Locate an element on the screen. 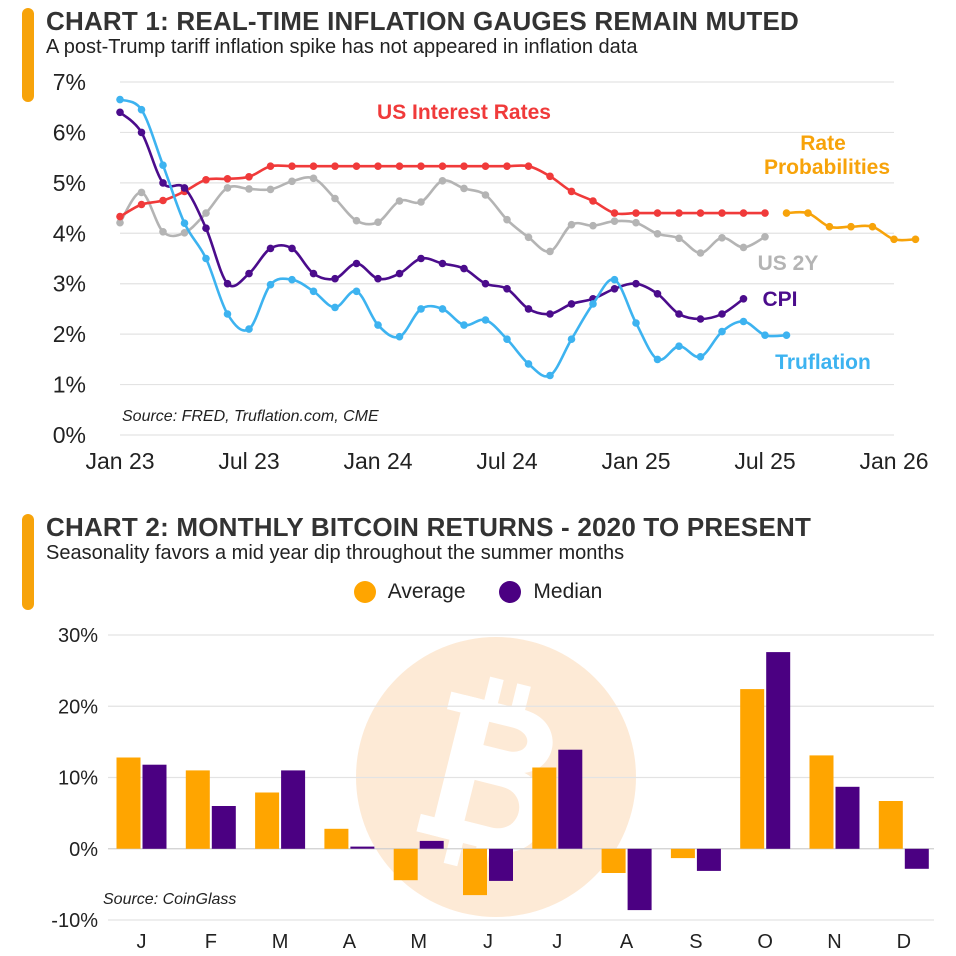 Image resolution: width=956 pixels, height=956 pixels. legend-median: Median is located at coordinates (550, 592).